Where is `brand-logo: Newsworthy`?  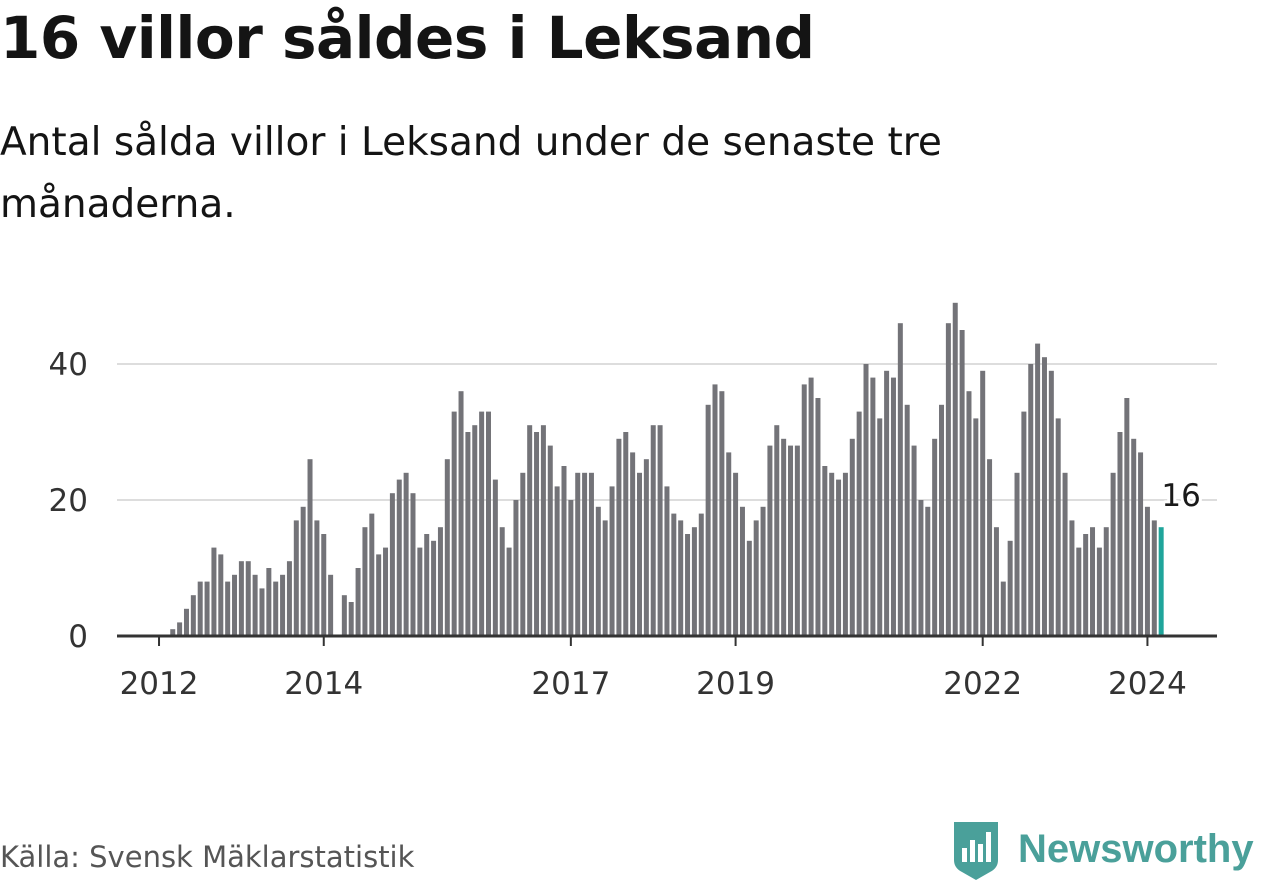 brand-logo: Newsworthy is located at coordinates (1102, 849).